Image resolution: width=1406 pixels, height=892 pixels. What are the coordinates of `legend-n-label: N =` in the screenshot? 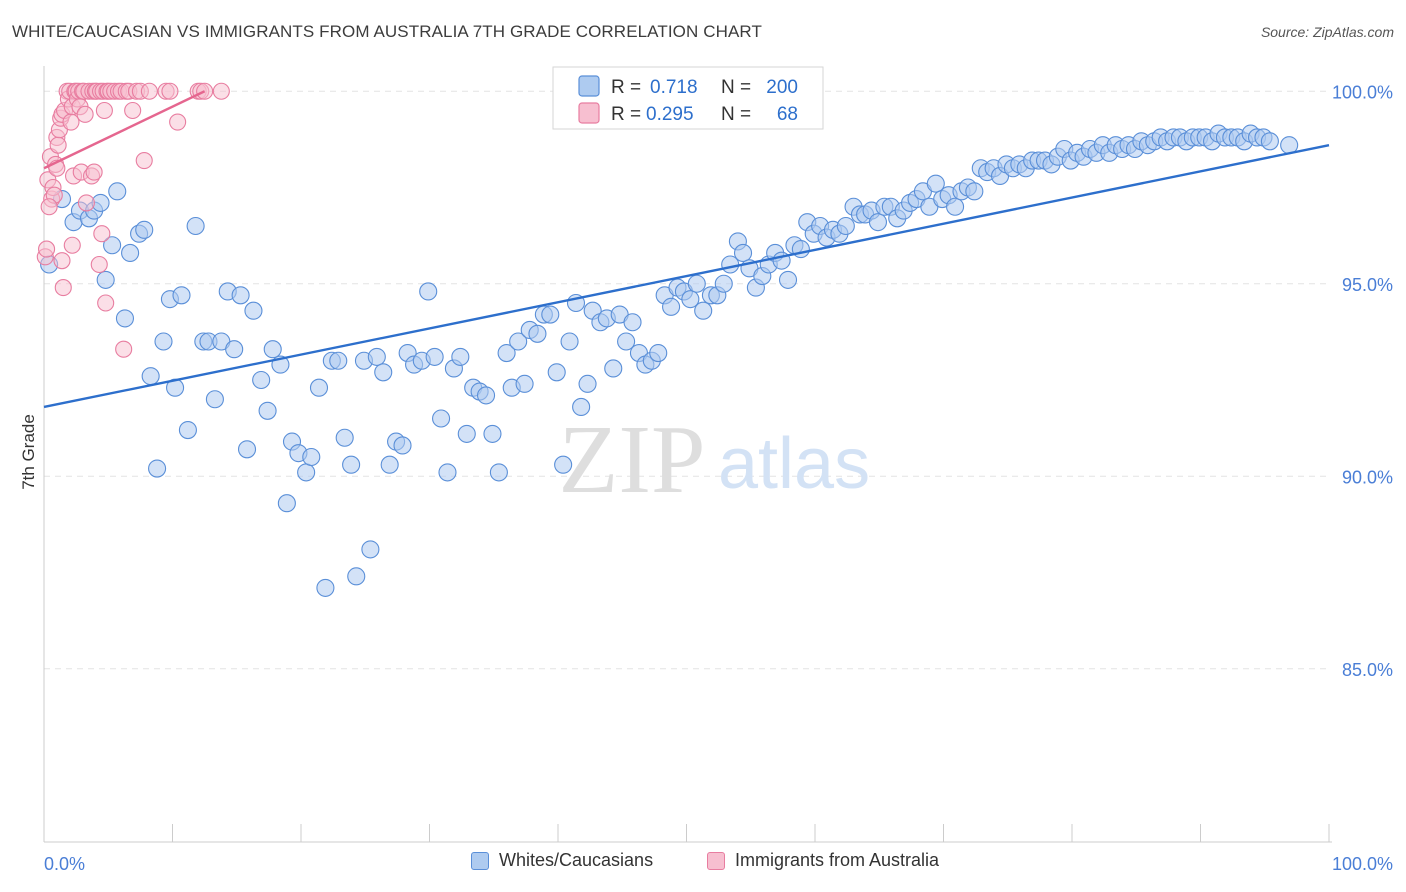 It's located at (736, 114).